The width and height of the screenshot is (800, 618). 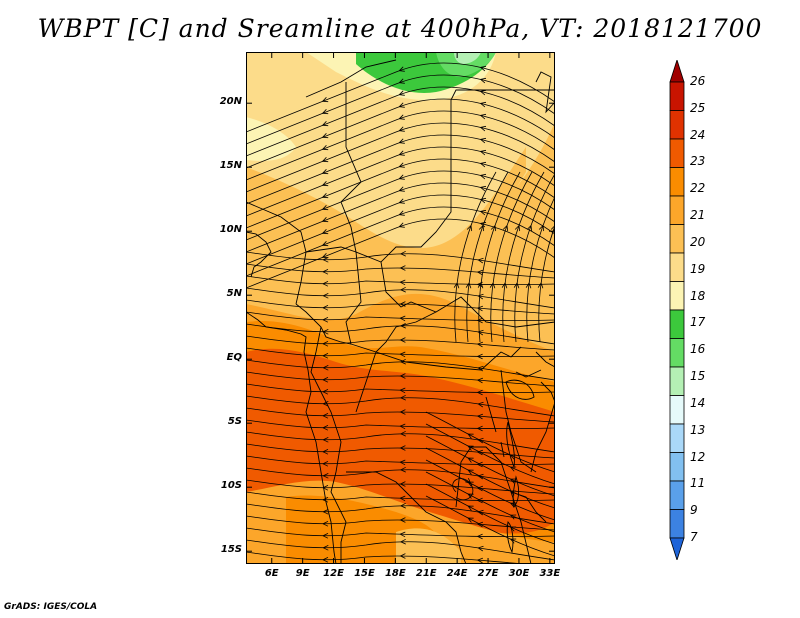 I want to click on colorbar, so click(x=677, y=310).